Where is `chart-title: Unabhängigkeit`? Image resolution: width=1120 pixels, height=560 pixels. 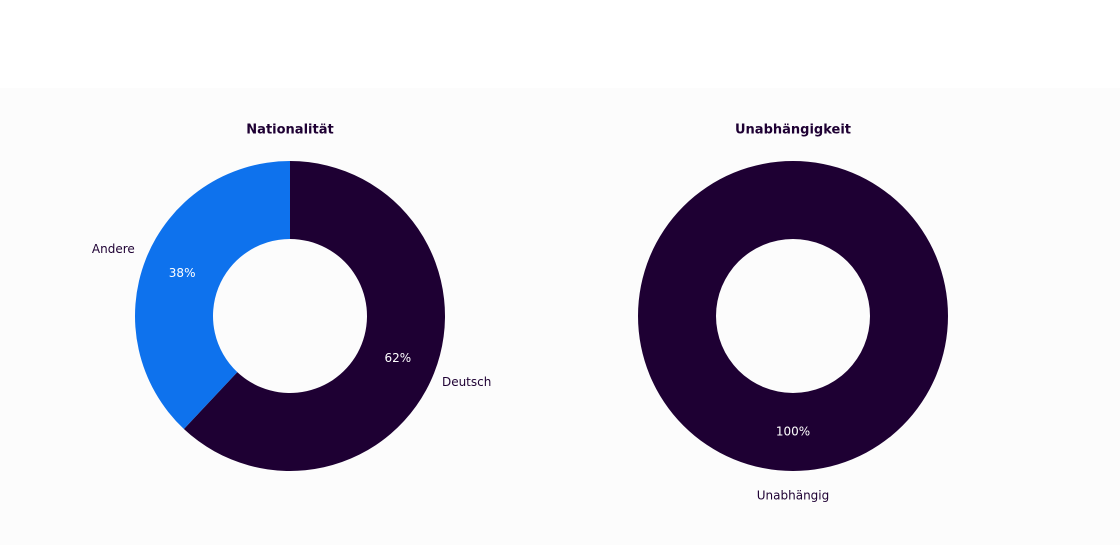
chart-title: Unabhängigkeit is located at coordinates (793, 130).